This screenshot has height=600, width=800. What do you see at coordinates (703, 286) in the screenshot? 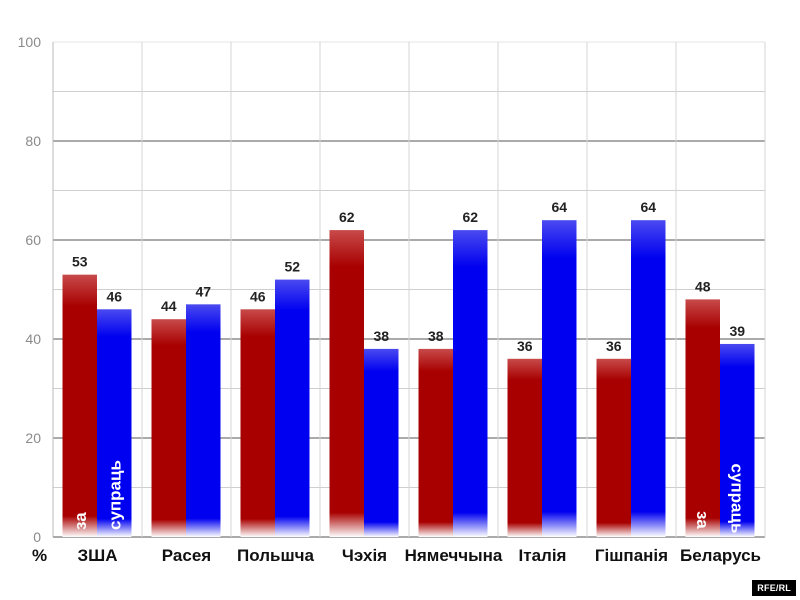
I see `value-label: 48` at bounding box center [703, 286].